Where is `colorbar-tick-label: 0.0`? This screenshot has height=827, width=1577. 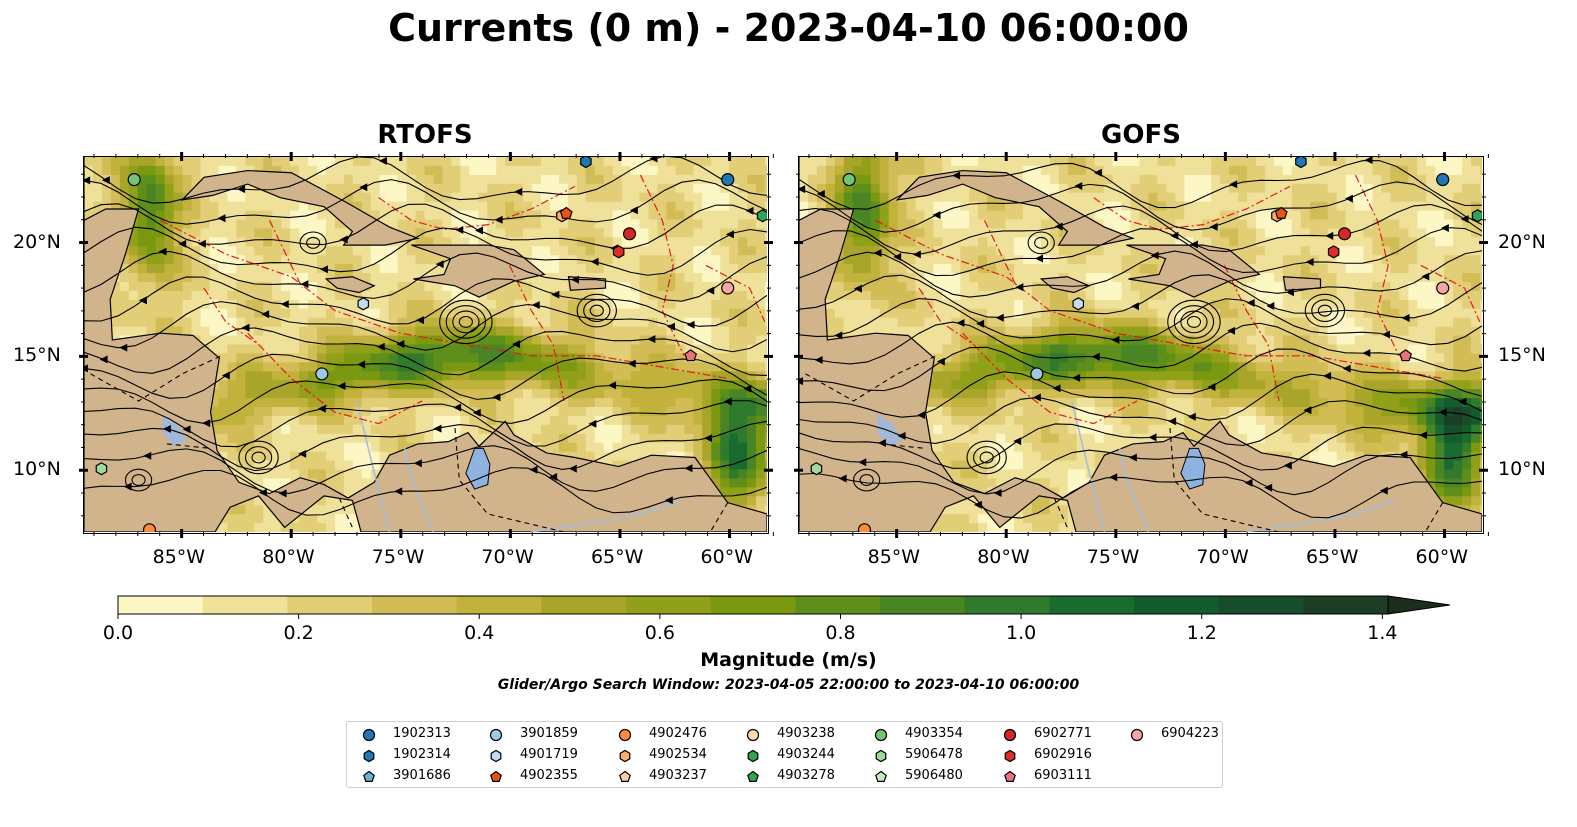 colorbar-tick-label: 0.0 is located at coordinates (118, 633).